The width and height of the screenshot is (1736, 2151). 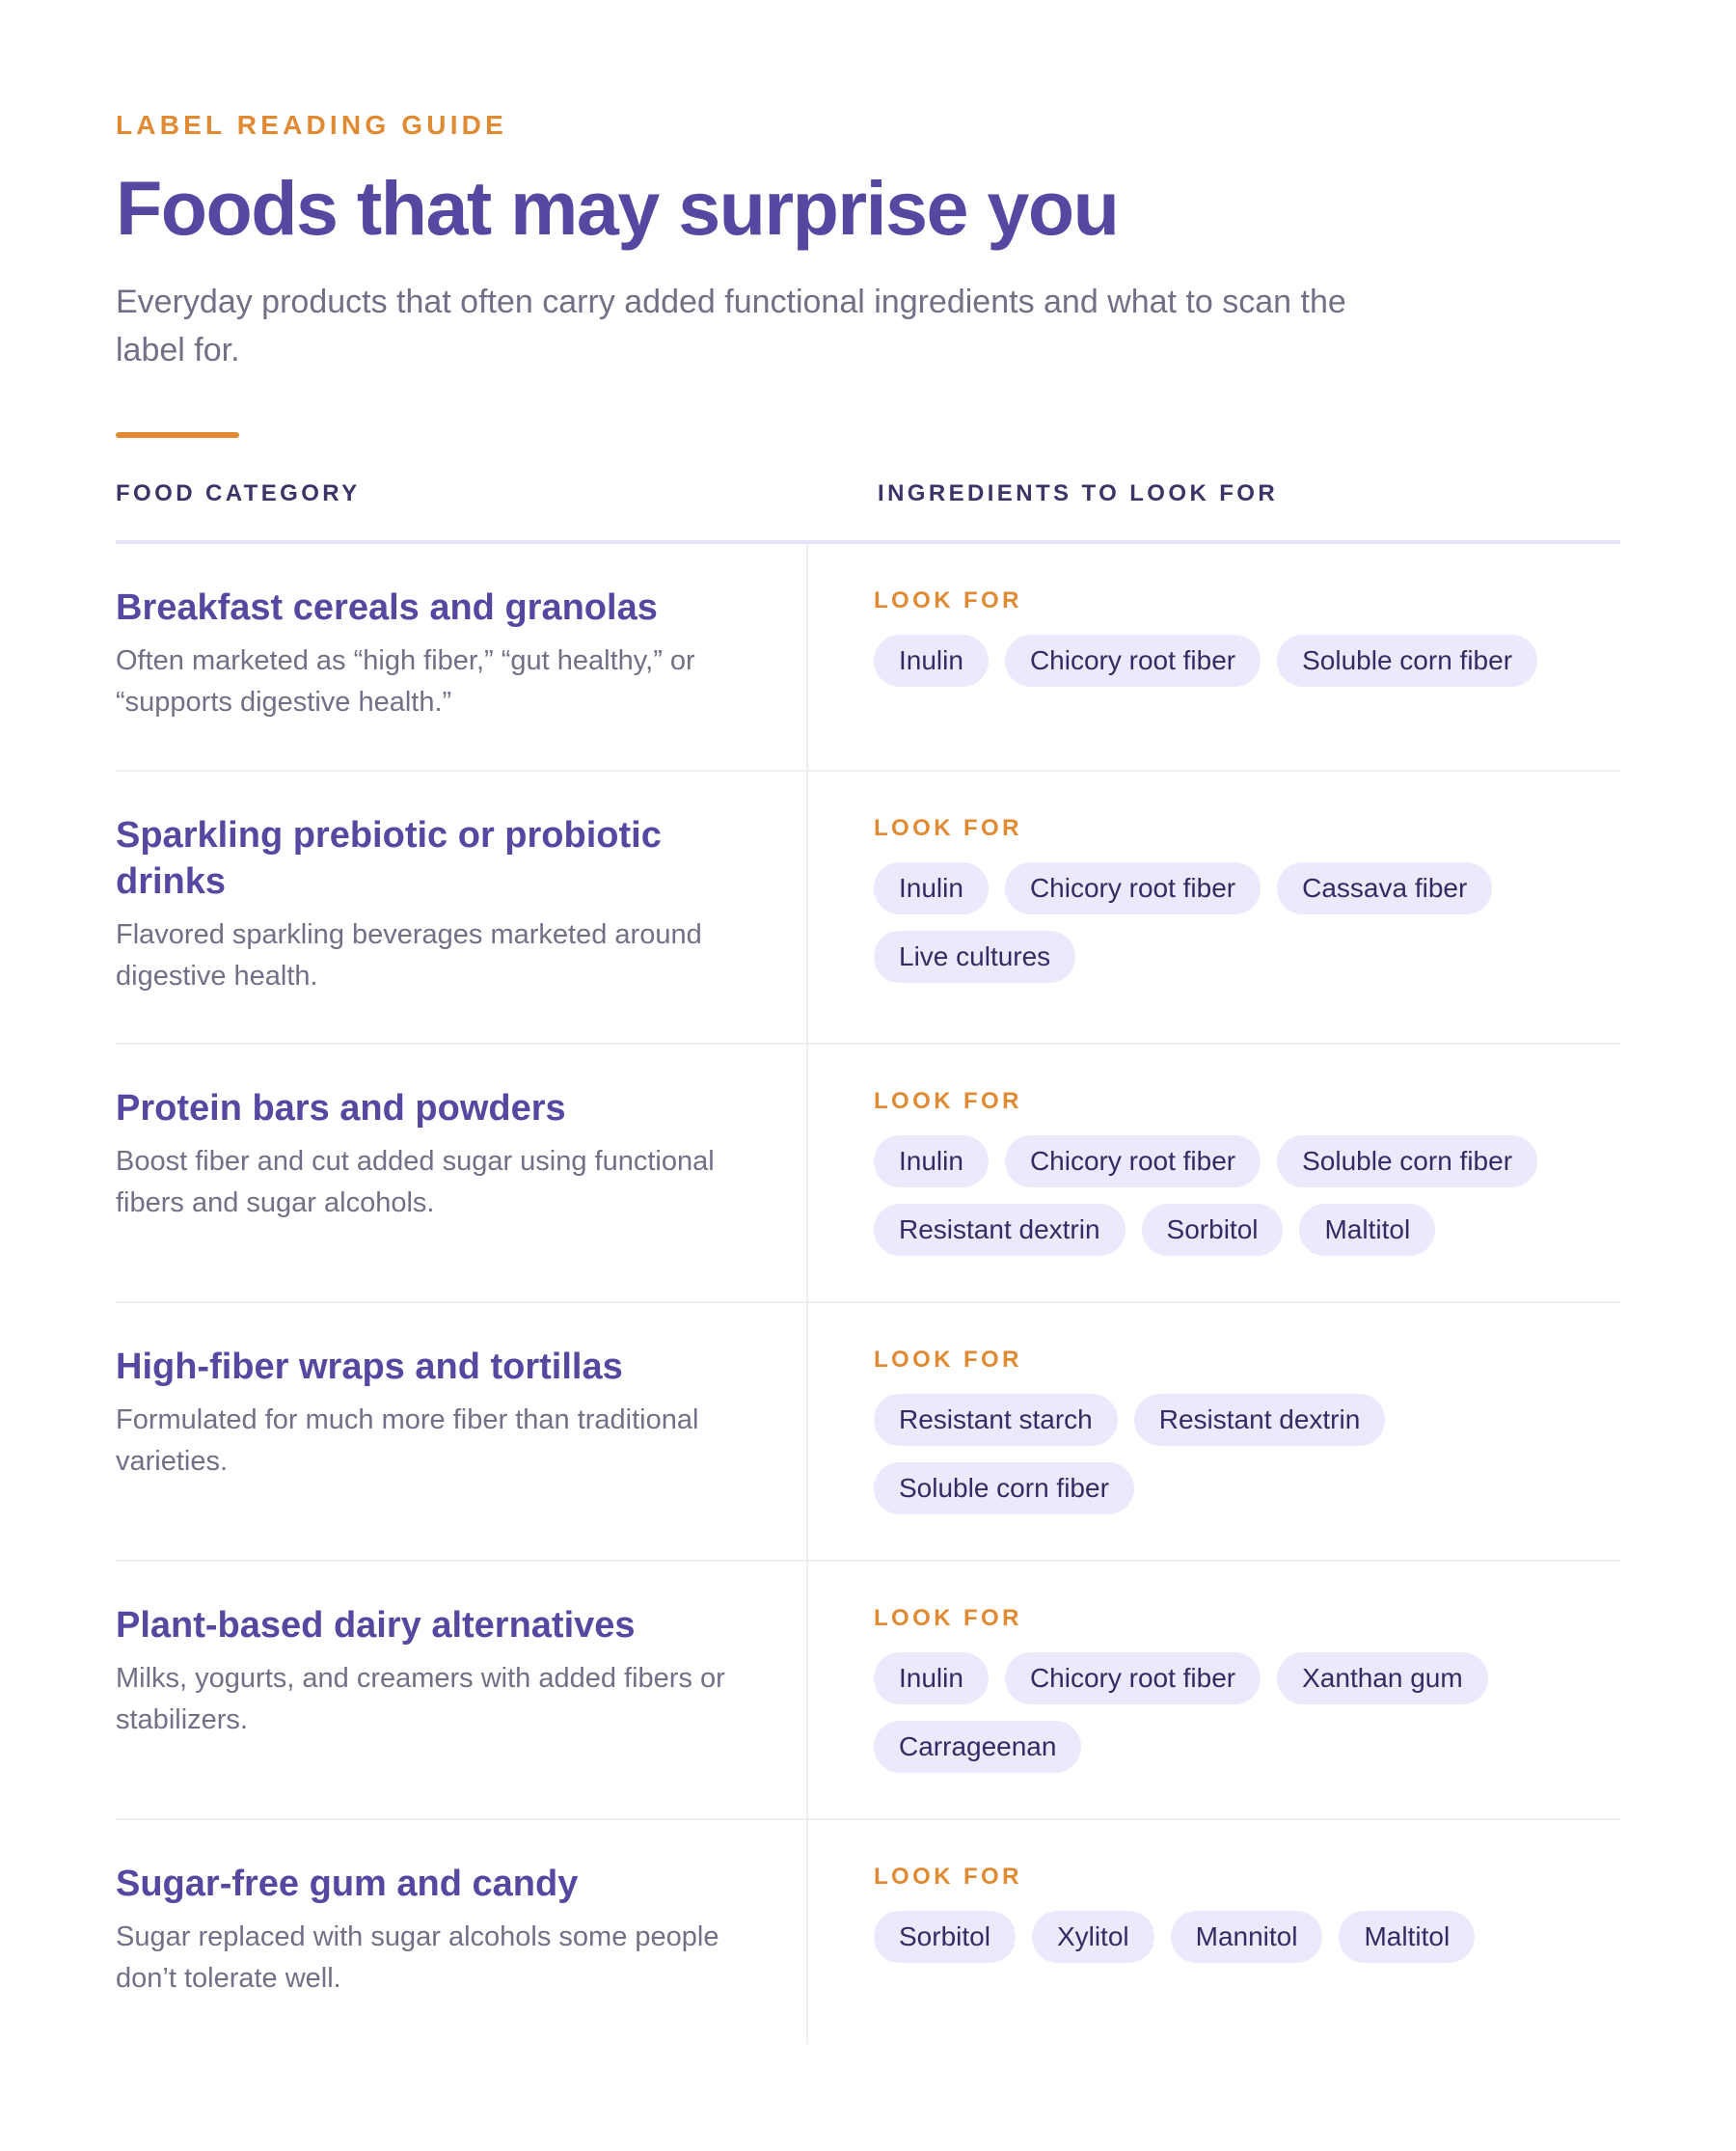 I want to click on category-title: High-fiber wraps and tortillas, so click(x=369, y=1367).